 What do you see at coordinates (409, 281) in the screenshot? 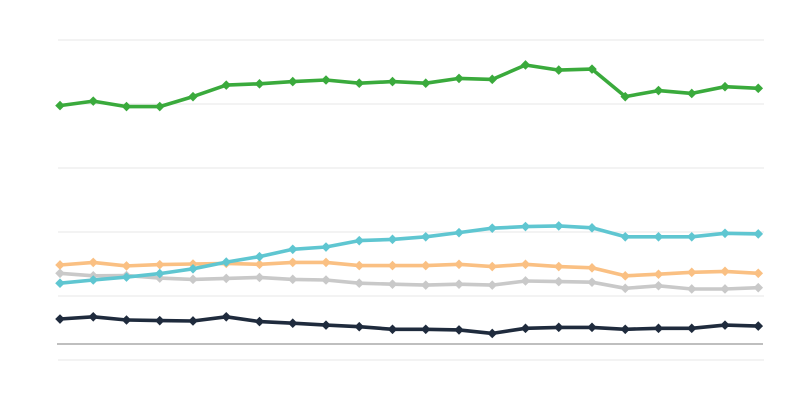
I see `series-light-gray-line` at bounding box center [409, 281].